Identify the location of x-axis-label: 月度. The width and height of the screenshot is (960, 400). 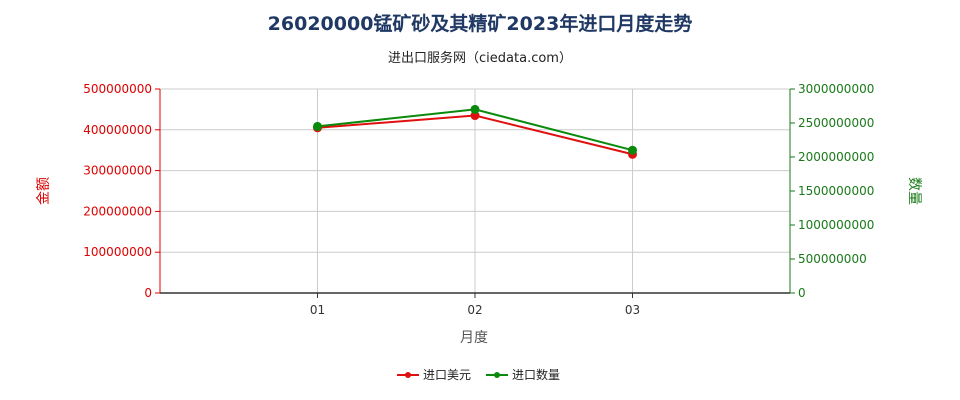
(474, 338).